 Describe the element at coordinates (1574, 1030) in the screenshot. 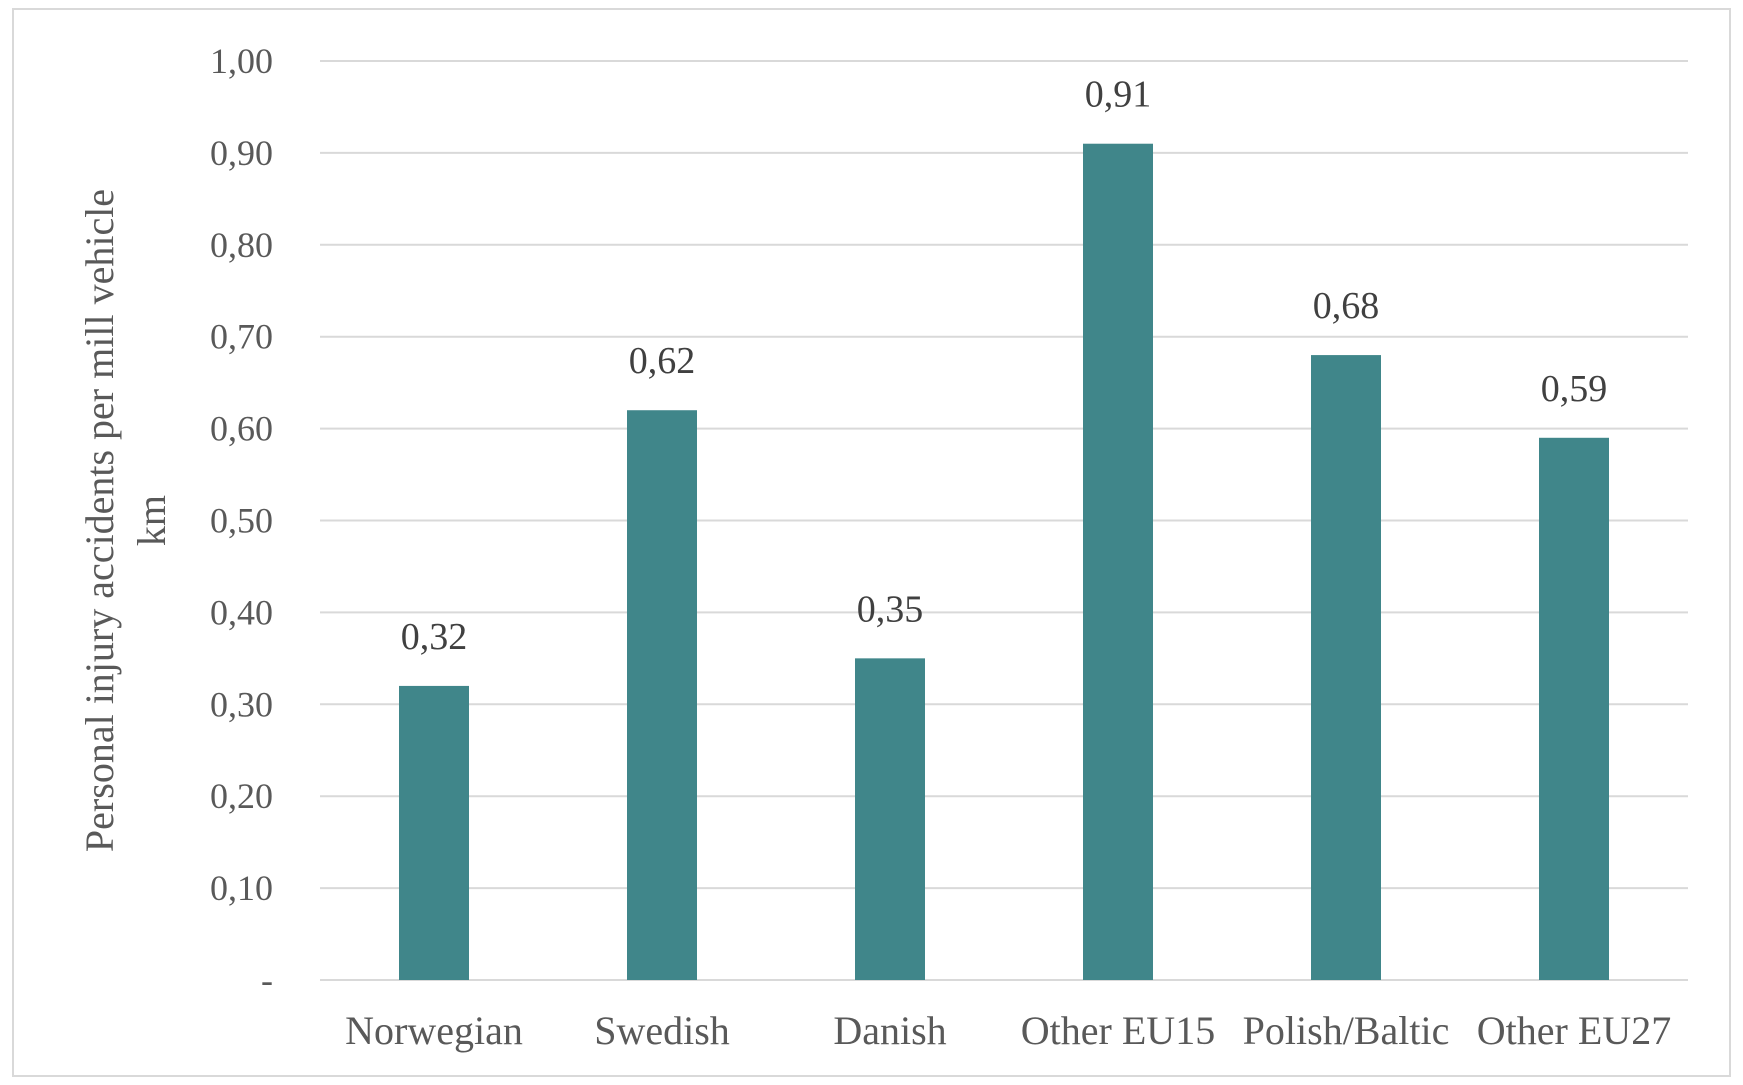

I see `category-label: Other EU27` at that location.